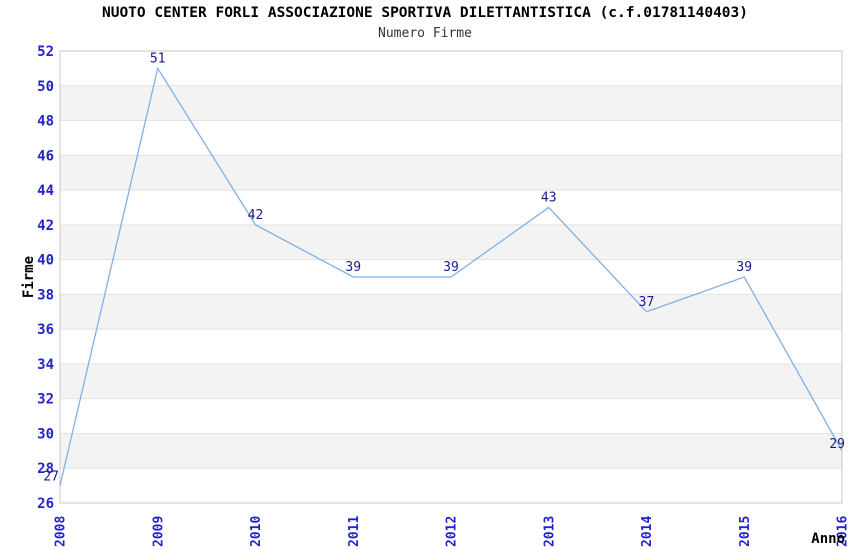 This screenshot has height=550, width=850. Describe the element at coordinates (837, 444) in the screenshot. I see `point-label: 29` at that location.